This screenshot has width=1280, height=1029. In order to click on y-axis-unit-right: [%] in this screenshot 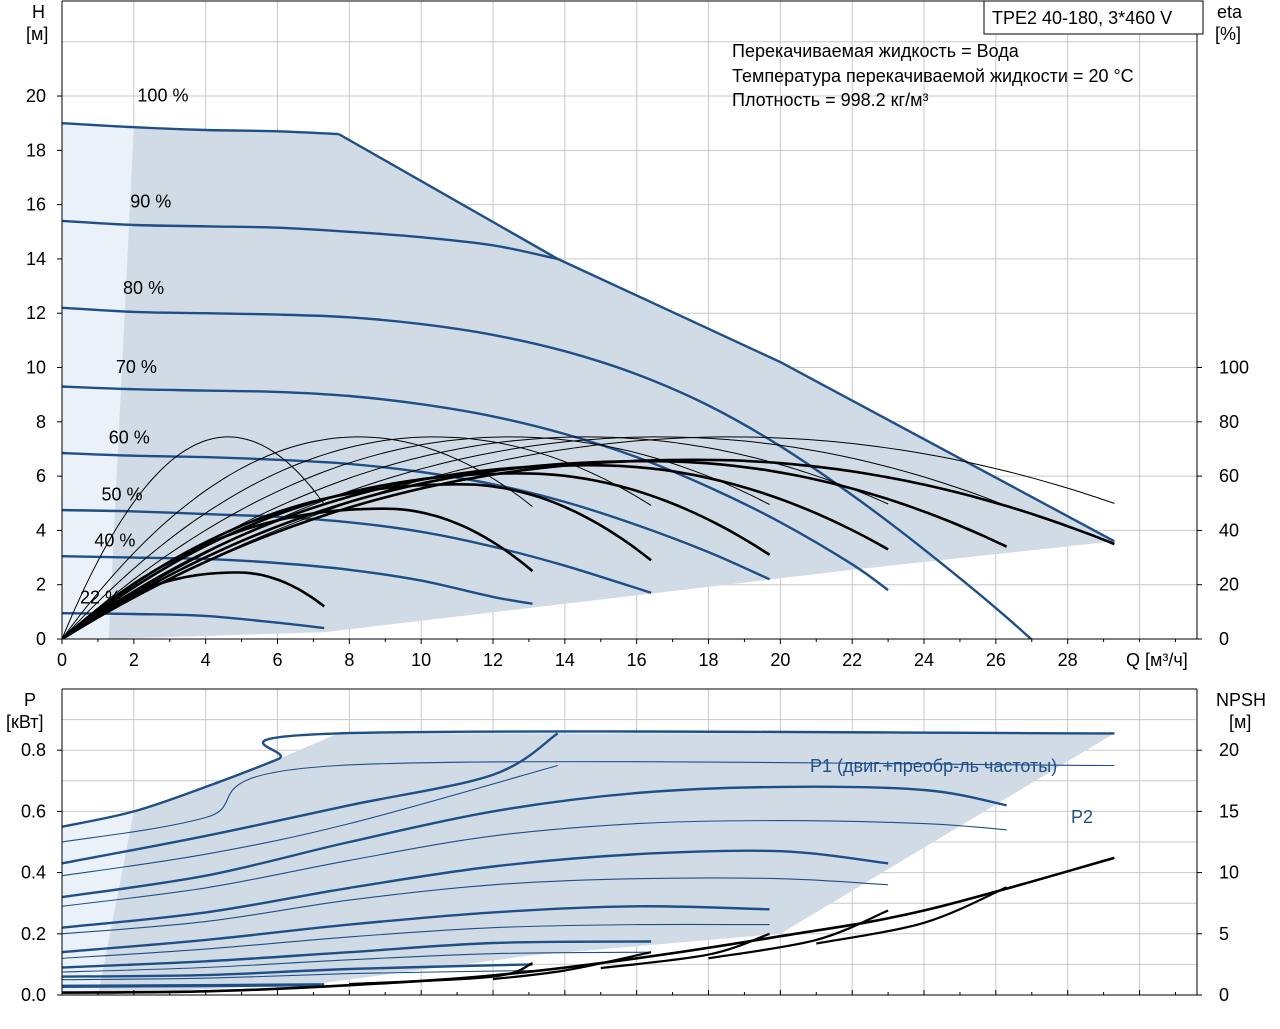, I will do `click(1228, 34)`.